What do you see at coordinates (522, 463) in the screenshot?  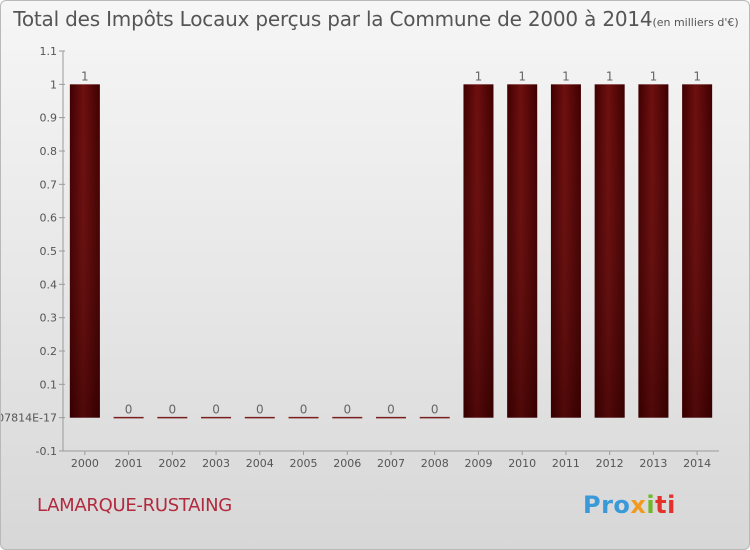 I see `x-tick-label: 2010` at bounding box center [522, 463].